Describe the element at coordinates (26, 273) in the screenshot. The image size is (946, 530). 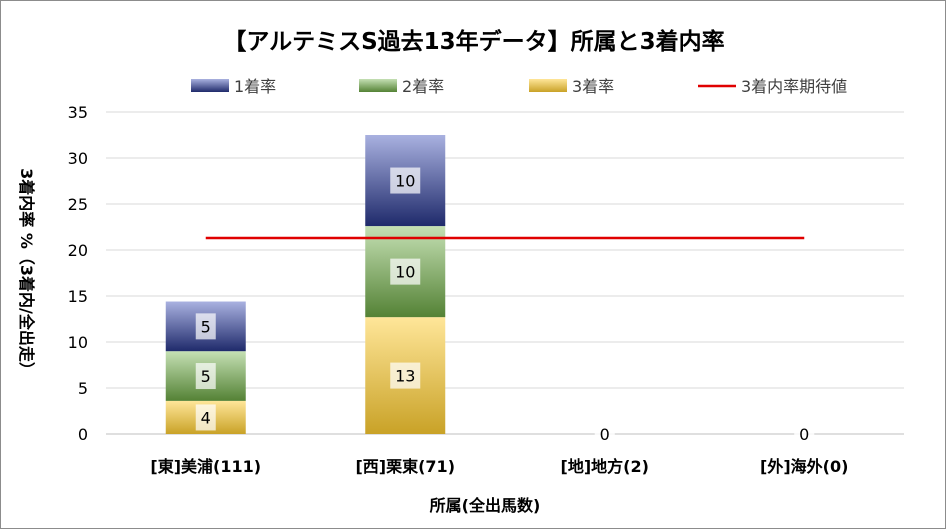
I see `y-axis-title: 3着内率 %（3着内/全出走）` at that location.